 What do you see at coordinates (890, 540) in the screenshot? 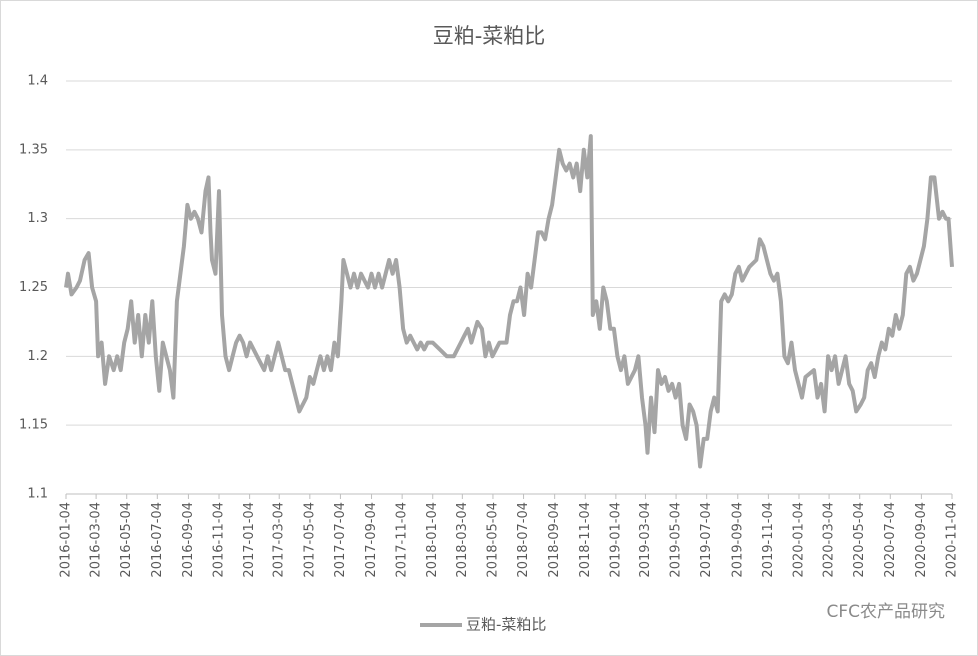
I see `x-tick-label: 2020-07-04` at bounding box center [890, 540].